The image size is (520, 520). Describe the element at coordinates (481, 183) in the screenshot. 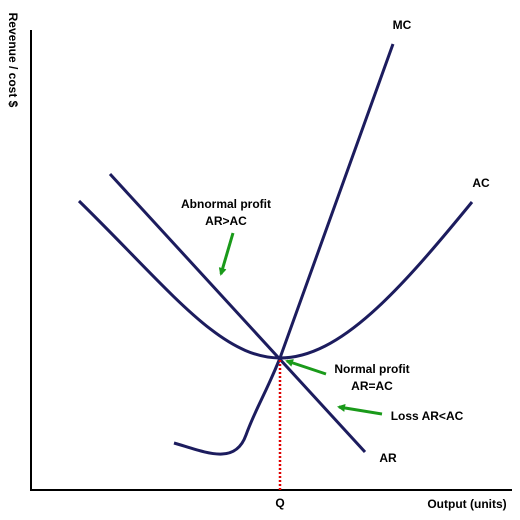

I see `ac-label: AC` at that location.